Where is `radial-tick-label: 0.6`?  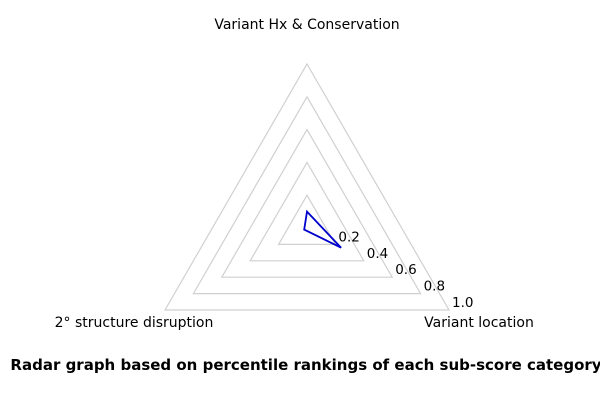
radial-tick-label: 0.6 is located at coordinates (405, 270).